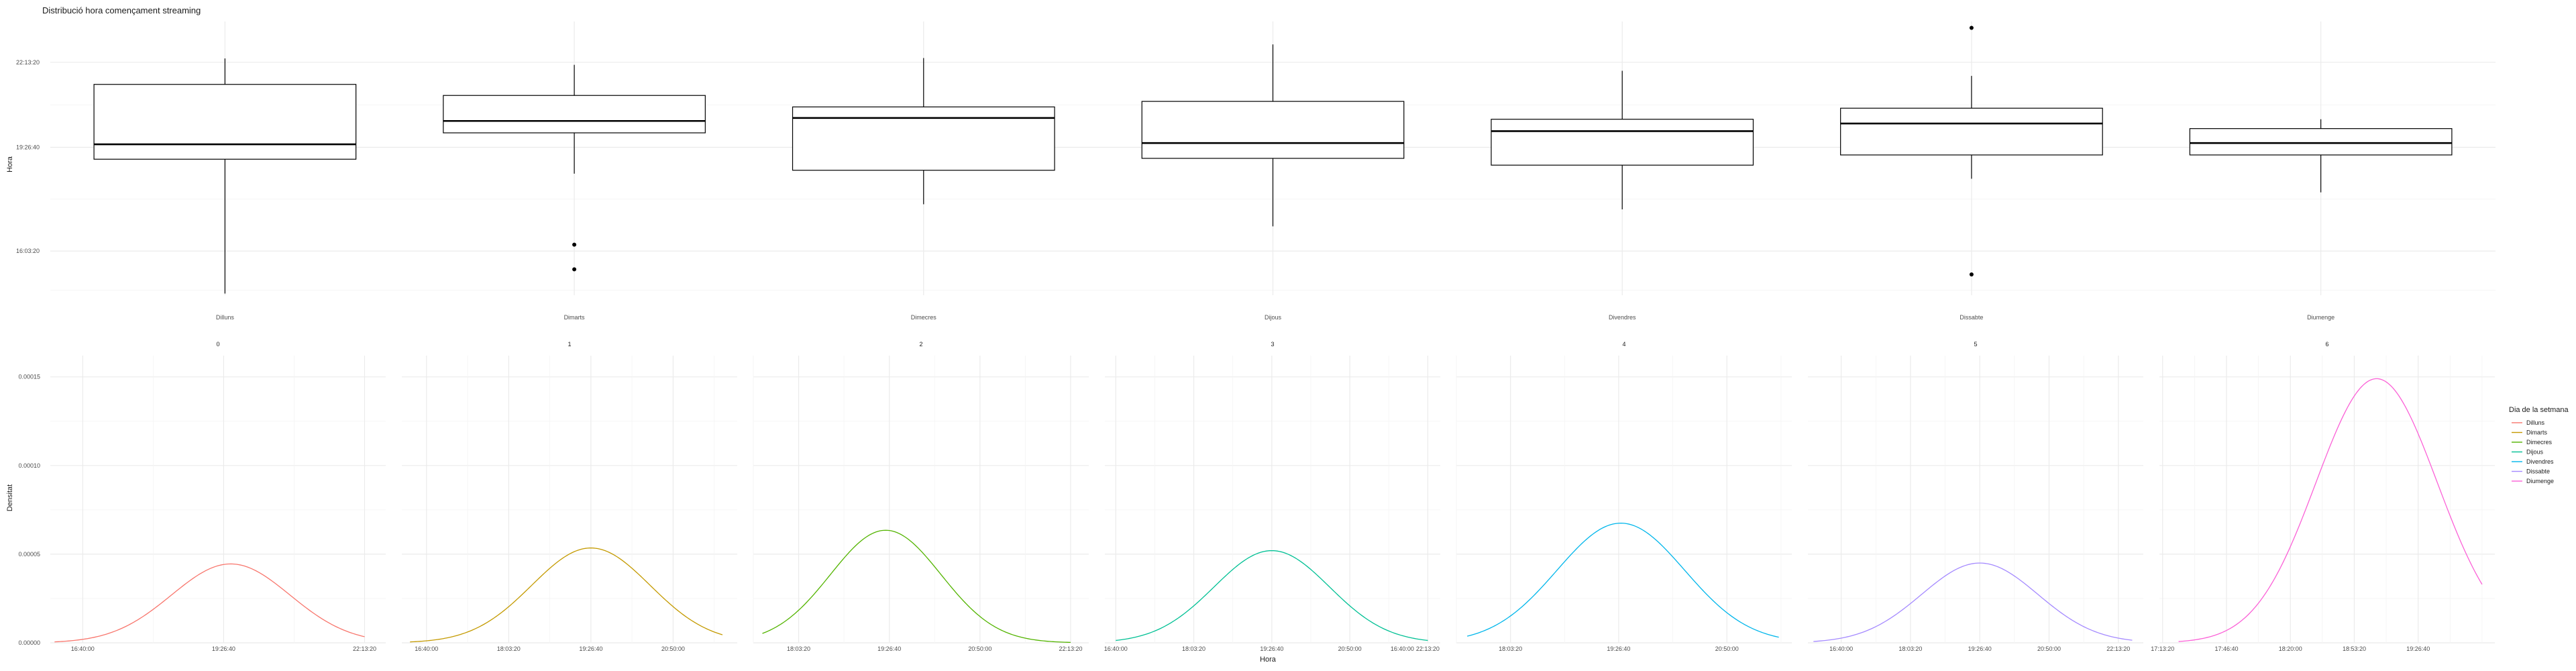 Image resolution: width=2576 pixels, height=671 pixels. Describe the element at coordinates (28, 63) in the screenshot. I see `box-y-tick-label: 22:13:20` at that location.